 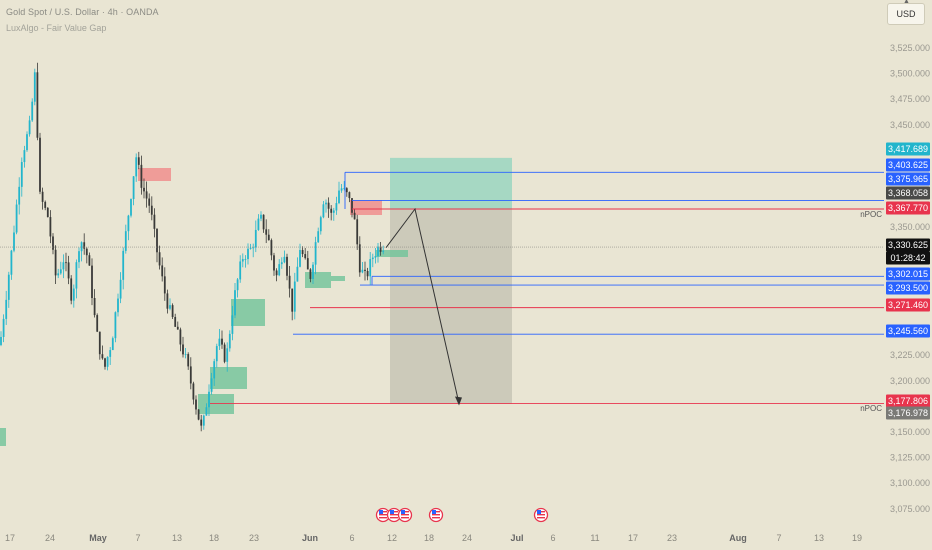 I want to click on forecast-path, so click(x=422, y=305).